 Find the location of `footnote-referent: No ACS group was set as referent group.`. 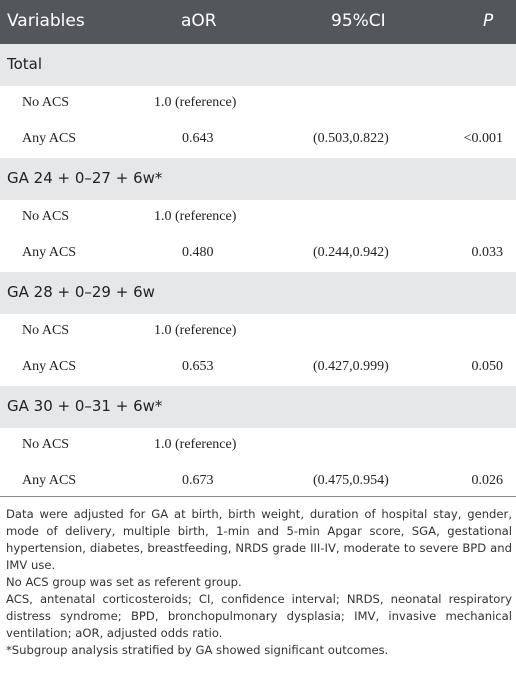

footnote-referent: No ACS group was set as referent group. is located at coordinates (124, 582).